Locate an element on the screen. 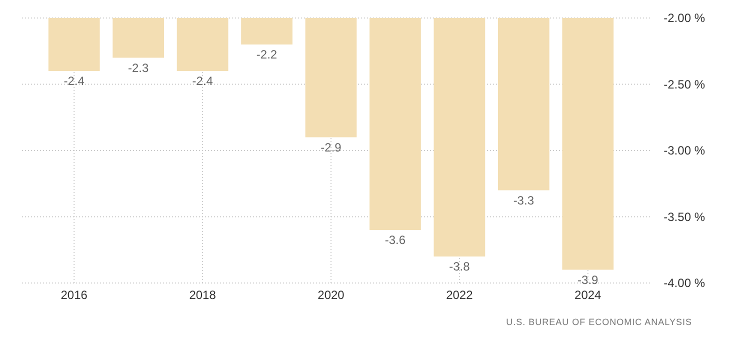  x-tick-label: 2022 is located at coordinates (460, 295).